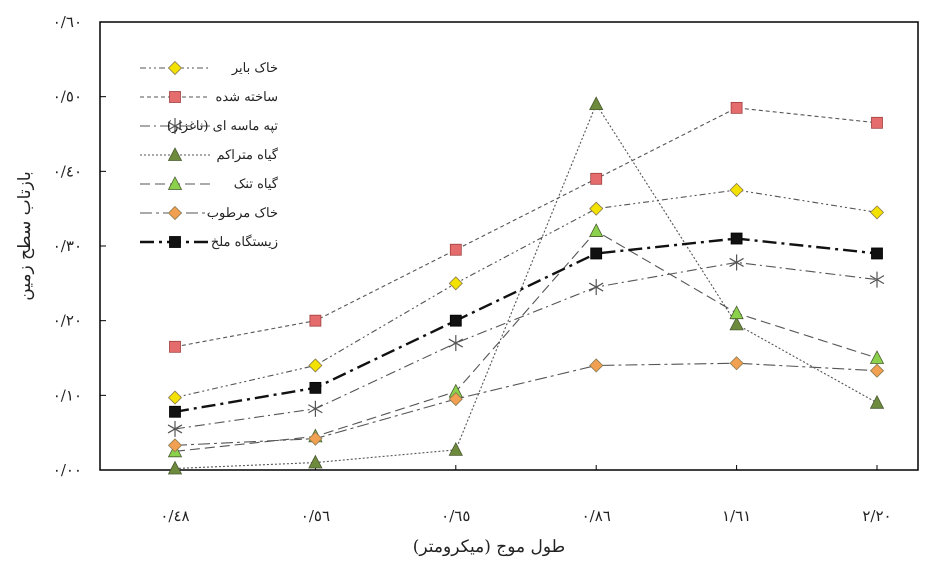  I want to click on legend-item: تپه ماسه ای (ناغزار), so click(209, 126).